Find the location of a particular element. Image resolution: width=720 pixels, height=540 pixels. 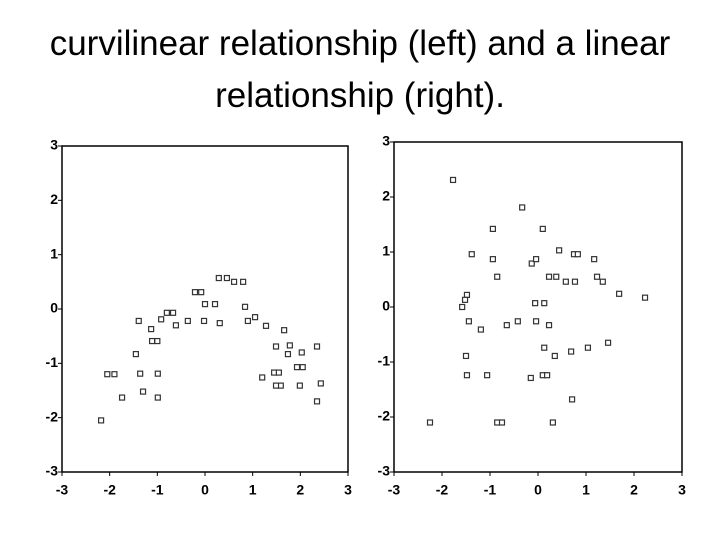

y-tick-label: 1 is located at coordinates (54, 253).